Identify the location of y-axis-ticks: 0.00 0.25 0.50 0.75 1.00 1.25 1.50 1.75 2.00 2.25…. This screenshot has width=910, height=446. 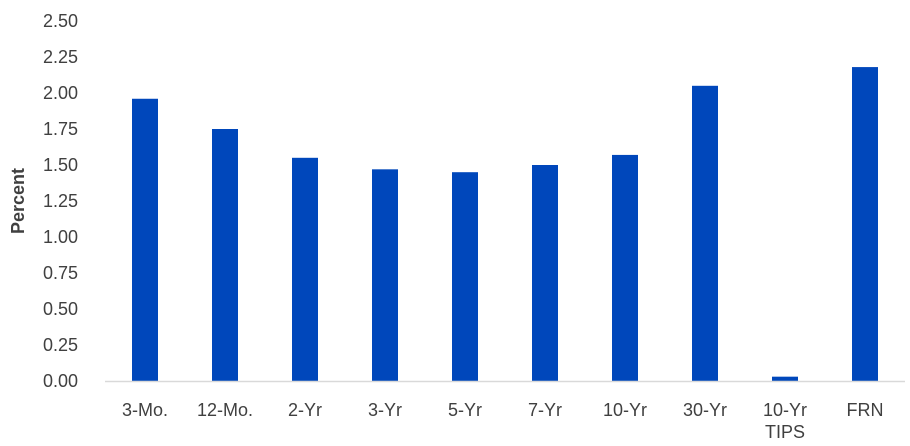
(60, 201).